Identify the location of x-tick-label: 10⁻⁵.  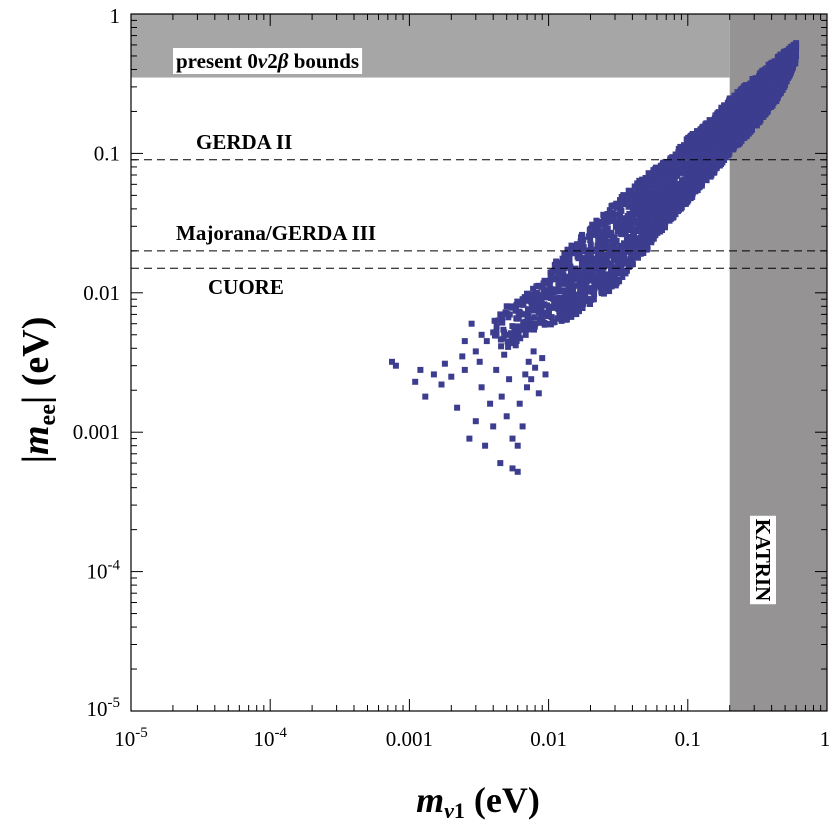
(131, 738).